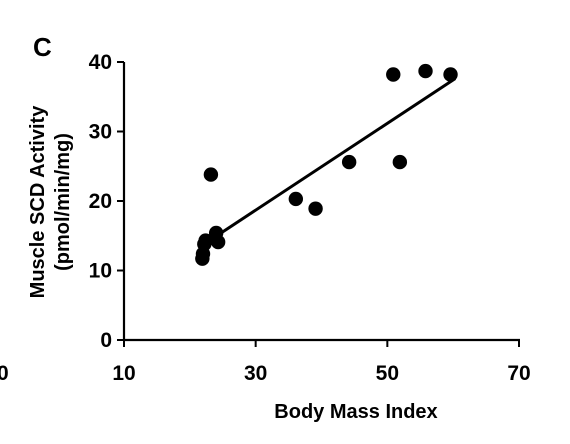 This screenshot has height=444, width=570. What do you see at coordinates (100, 62) in the screenshot?
I see `y-tick-label: 40` at bounding box center [100, 62].